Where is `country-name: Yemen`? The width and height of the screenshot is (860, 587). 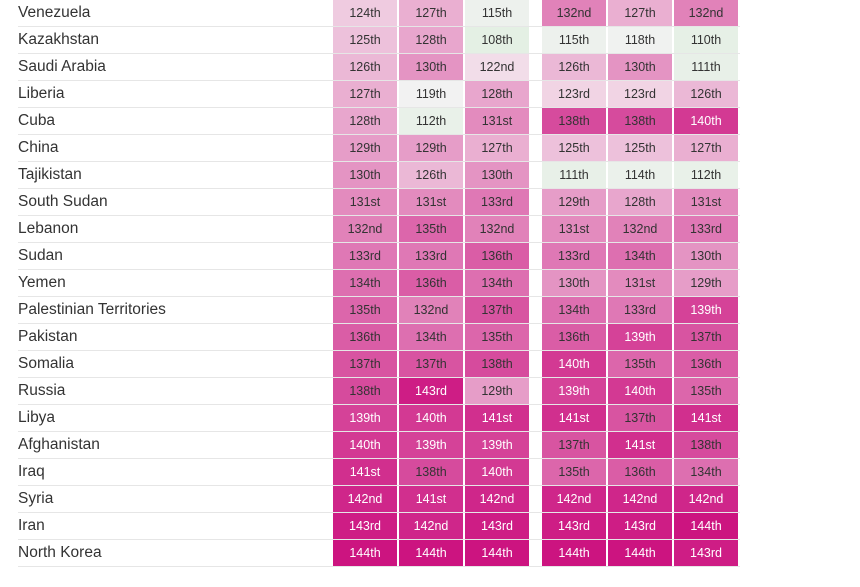 country-name: Yemen is located at coordinates (42, 282).